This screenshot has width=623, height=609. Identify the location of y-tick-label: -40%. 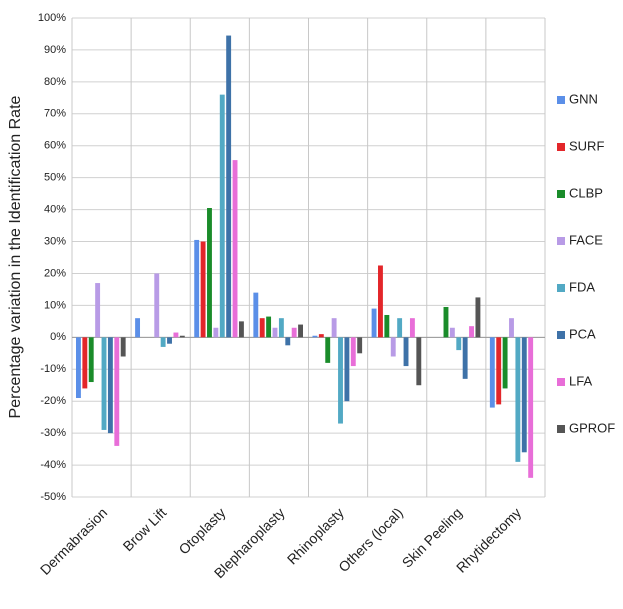
(53, 465).